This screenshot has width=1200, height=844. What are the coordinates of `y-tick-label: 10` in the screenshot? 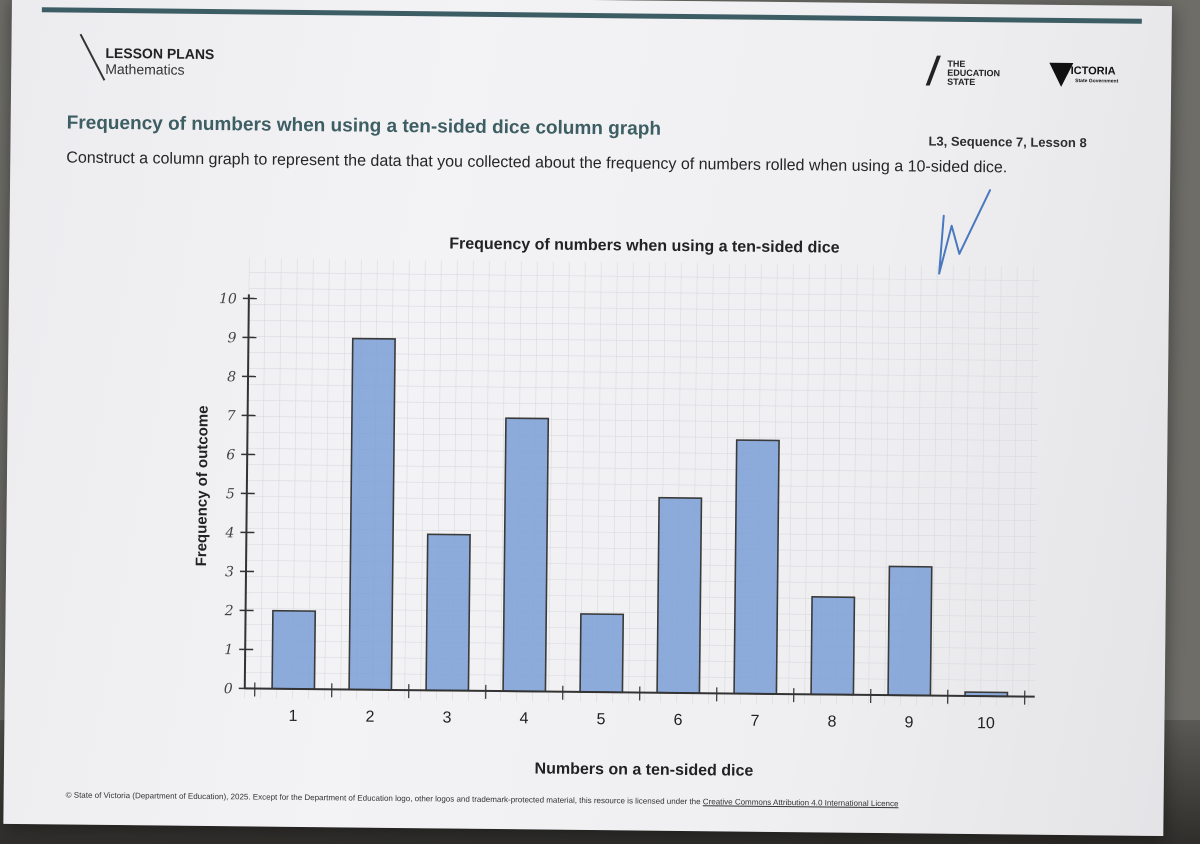 It's located at (228, 299).